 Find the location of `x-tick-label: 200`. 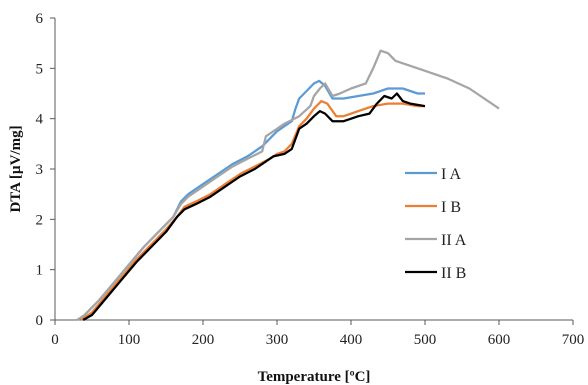

x-tick-label: 200 is located at coordinates (203, 340).